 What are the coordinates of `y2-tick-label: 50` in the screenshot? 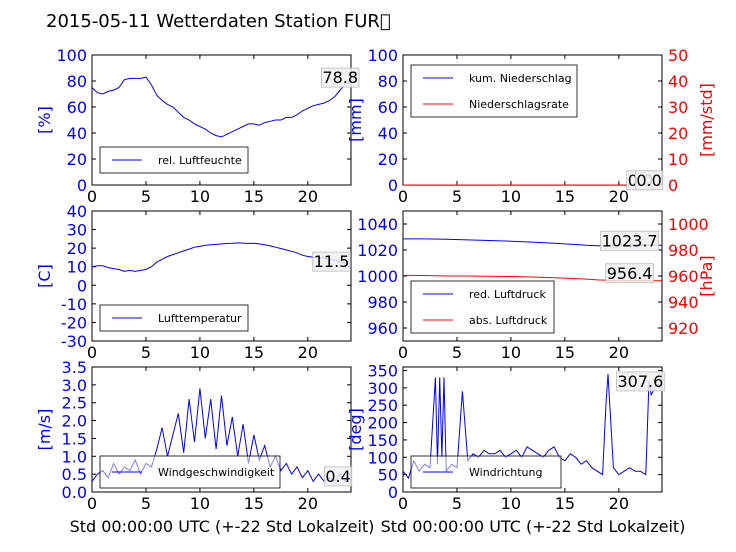 It's located at (678, 55).